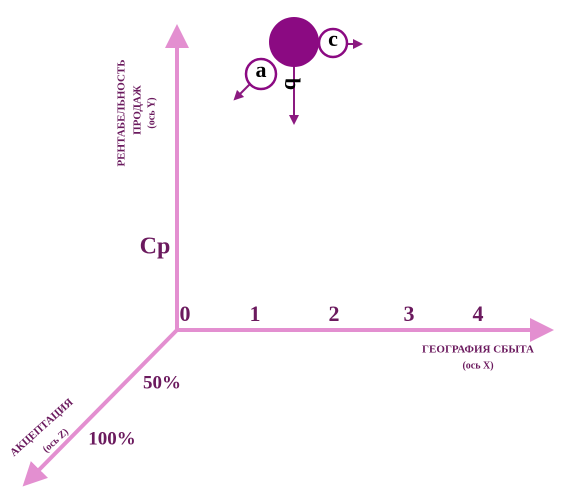 The height and width of the screenshot is (494, 561). I want to click on y-axis-note: (ось Y), so click(151, 112).